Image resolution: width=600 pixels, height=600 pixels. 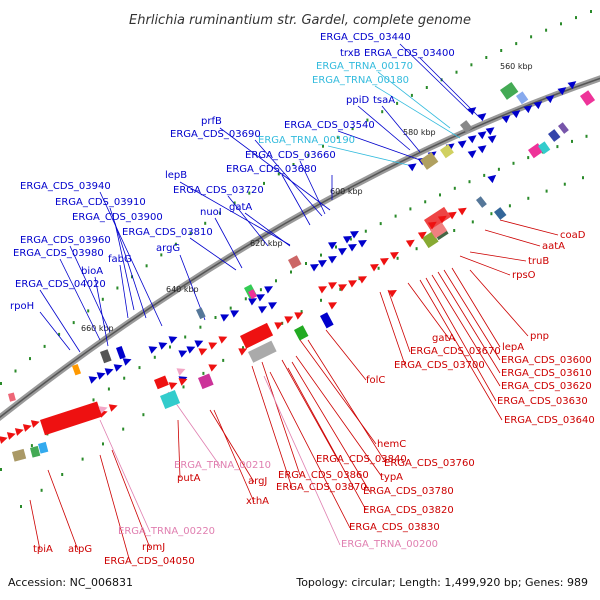 What do you see at coordinates (168, 248) in the screenshot?
I see `gene-label: argG` at bounding box center [168, 248].